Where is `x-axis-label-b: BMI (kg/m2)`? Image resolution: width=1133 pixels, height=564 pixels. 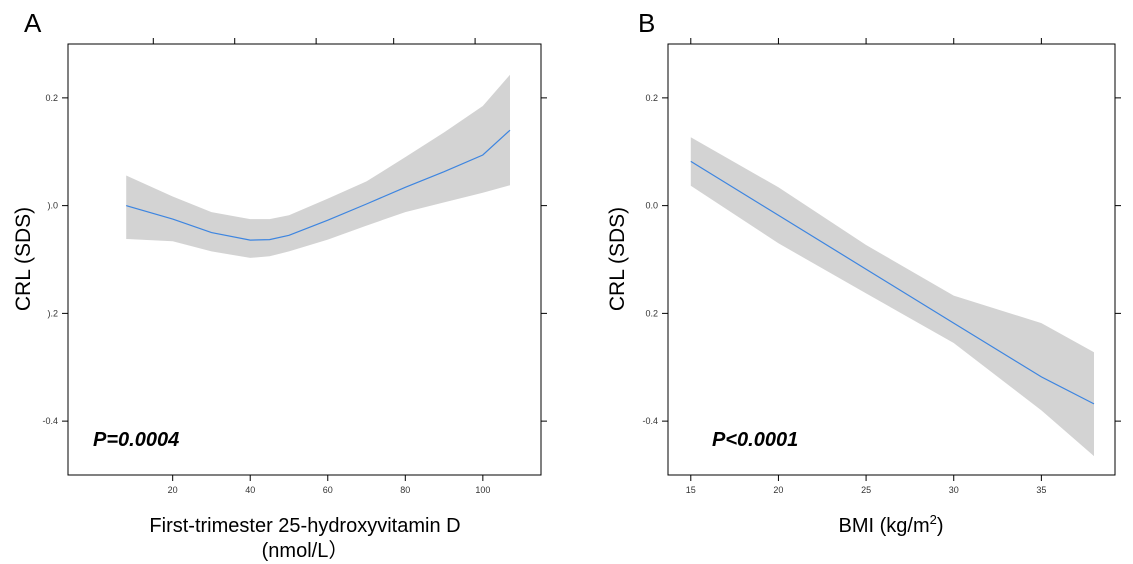
x-axis-label-b: BMI (kg/m2) is located at coordinates (890, 524).